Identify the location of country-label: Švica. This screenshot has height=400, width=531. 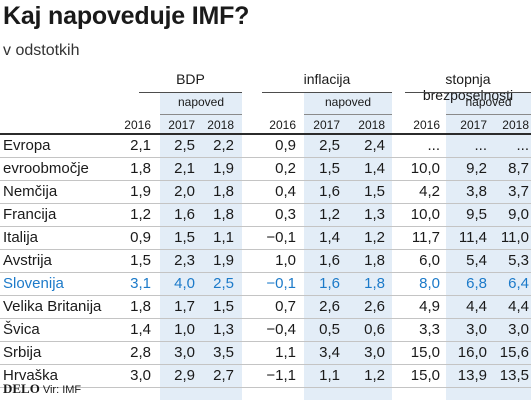
(21, 329).